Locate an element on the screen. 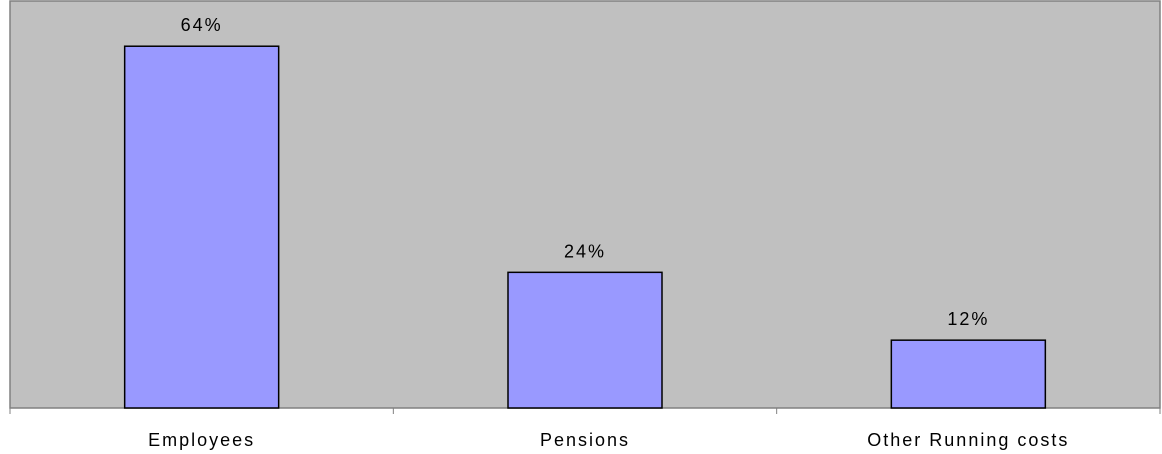 The width and height of the screenshot is (1162, 454). bar-employees is located at coordinates (201, 227).